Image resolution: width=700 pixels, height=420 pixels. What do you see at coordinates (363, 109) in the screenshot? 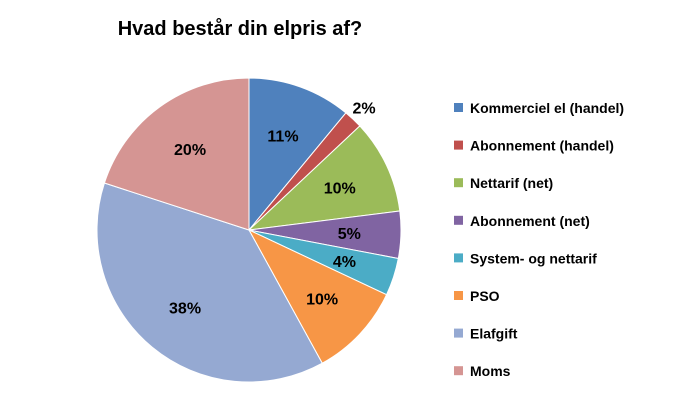
I see `slice-data-label-1: 2%` at bounding box center [363, 109].